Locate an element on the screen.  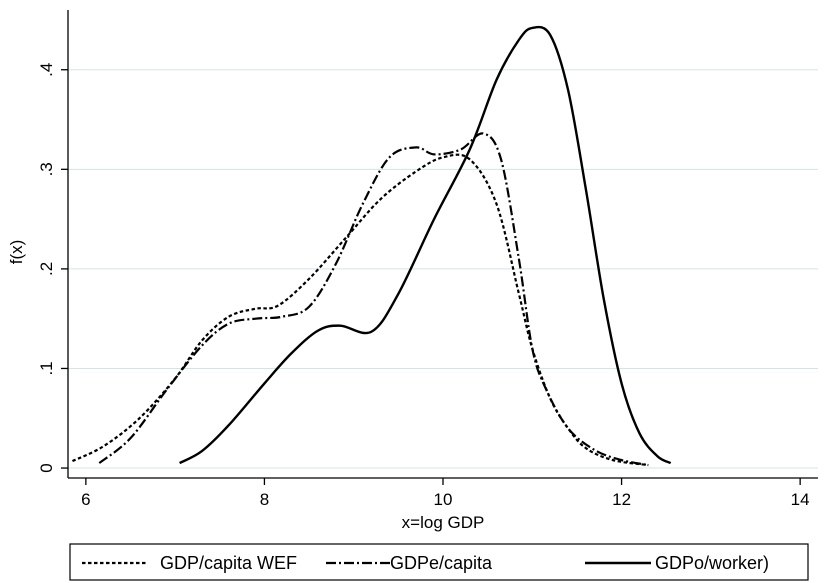
legend-box is located at coordinates (439, 562).